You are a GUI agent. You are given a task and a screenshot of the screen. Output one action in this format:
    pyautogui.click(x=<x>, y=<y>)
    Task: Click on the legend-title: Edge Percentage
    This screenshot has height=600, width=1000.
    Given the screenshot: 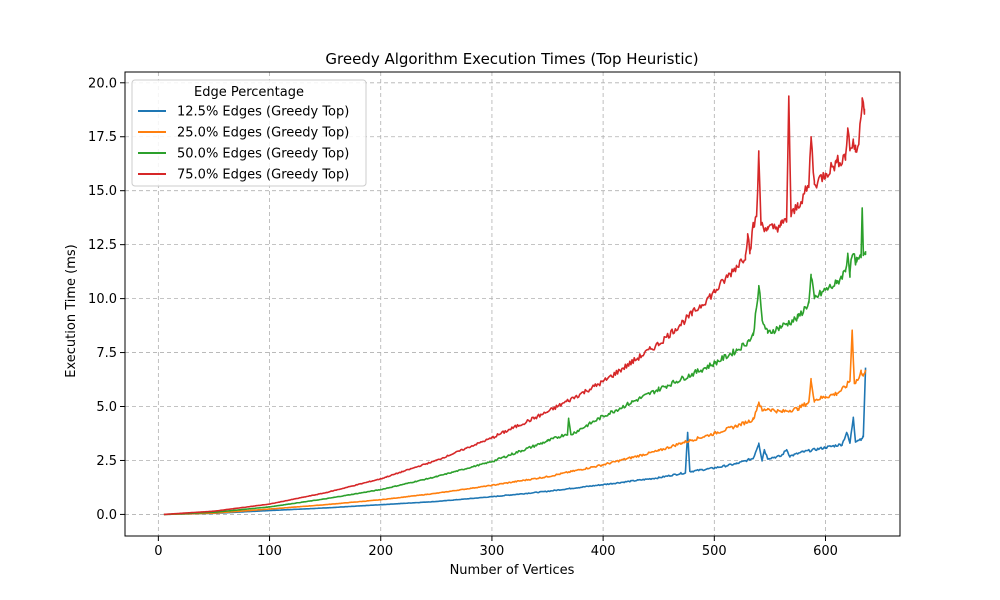 What is the action you would take?
    pyautogui.click(x=249, y=92)
    